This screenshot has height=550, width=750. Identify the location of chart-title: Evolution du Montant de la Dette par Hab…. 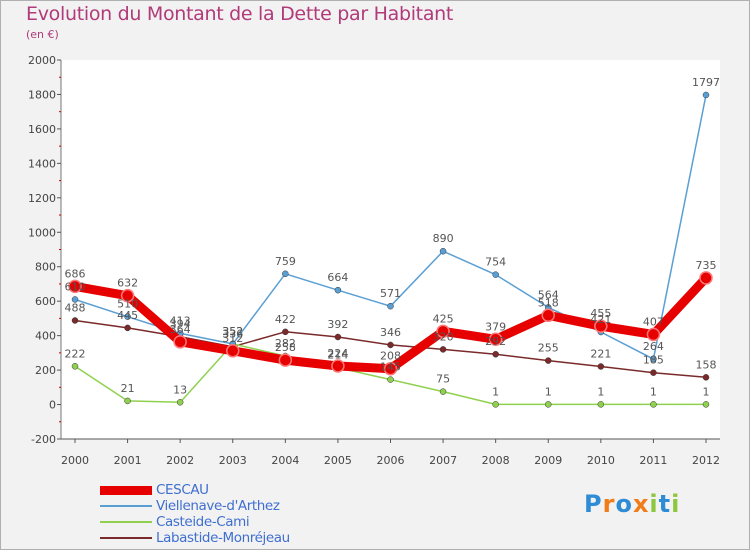
(240, 14).